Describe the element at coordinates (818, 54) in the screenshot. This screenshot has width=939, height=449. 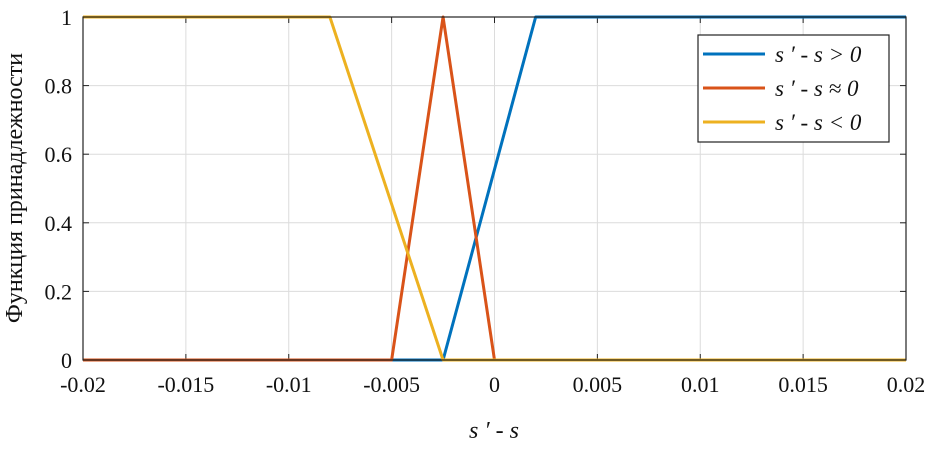
I see `legend-entry: s ′ - s > 0` at that location.